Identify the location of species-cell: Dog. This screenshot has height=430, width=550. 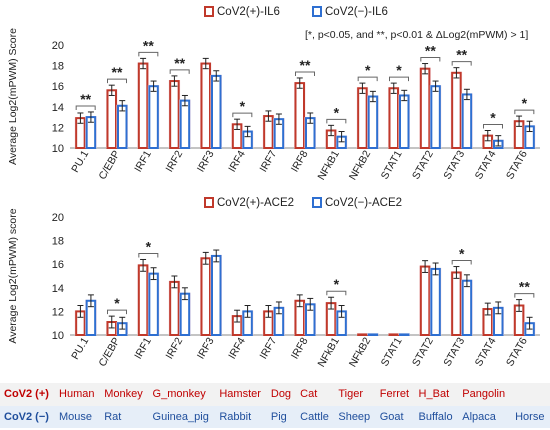
(281, 394).